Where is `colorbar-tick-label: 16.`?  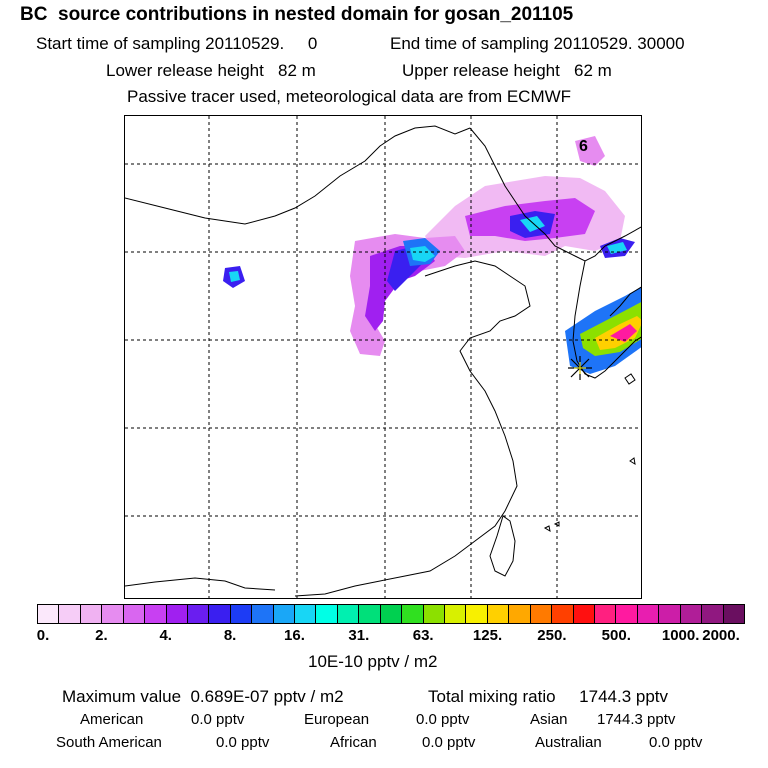 colorbar-tick-label: 16. is located at coordinates (294, 635).